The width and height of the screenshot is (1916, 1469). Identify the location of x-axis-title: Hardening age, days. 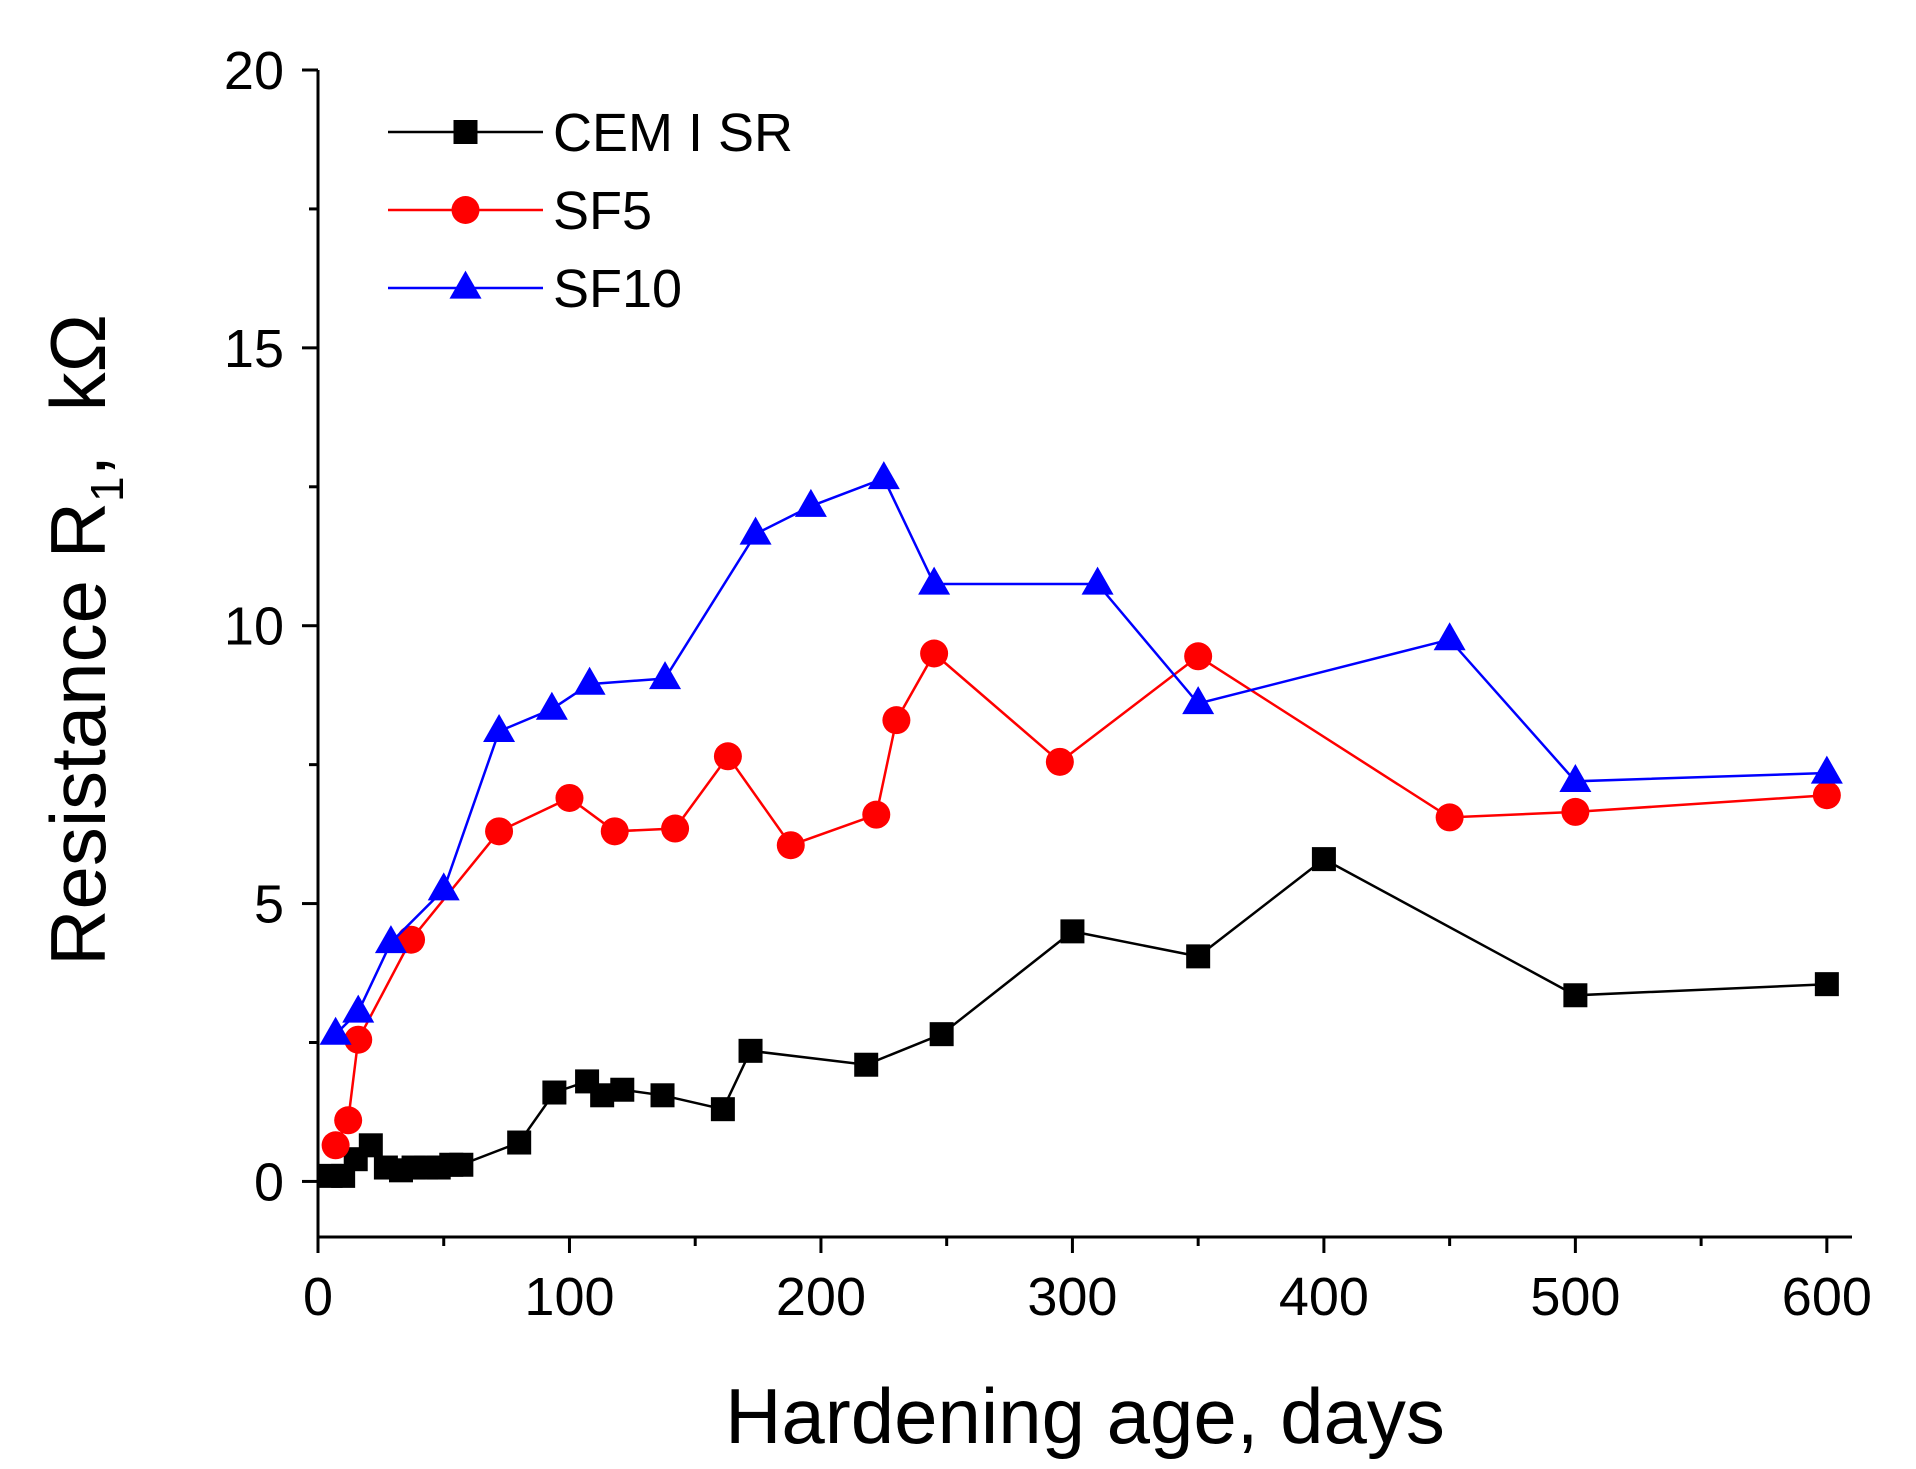
(1085, 1416).